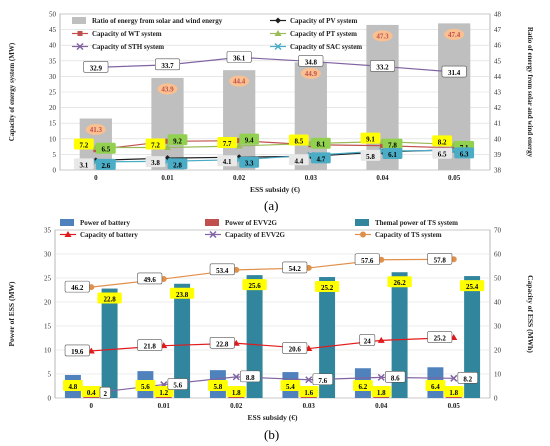 The width and height of the screenshot is (550, 446). I want to click on series-value-label: 8.6, so click(395, 378).